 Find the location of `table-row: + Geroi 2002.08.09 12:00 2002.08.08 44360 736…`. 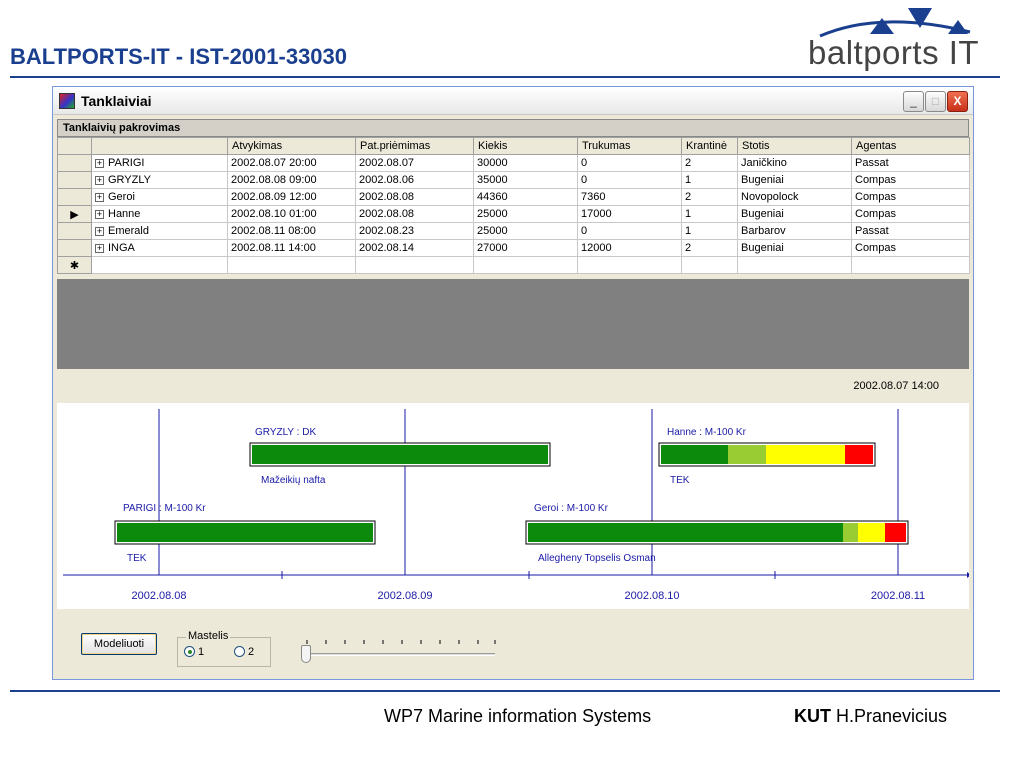

table-row: + Geroi 2002.08.09 12:00 2002.08.08 44360 736… is located at coordinates (513, 197).